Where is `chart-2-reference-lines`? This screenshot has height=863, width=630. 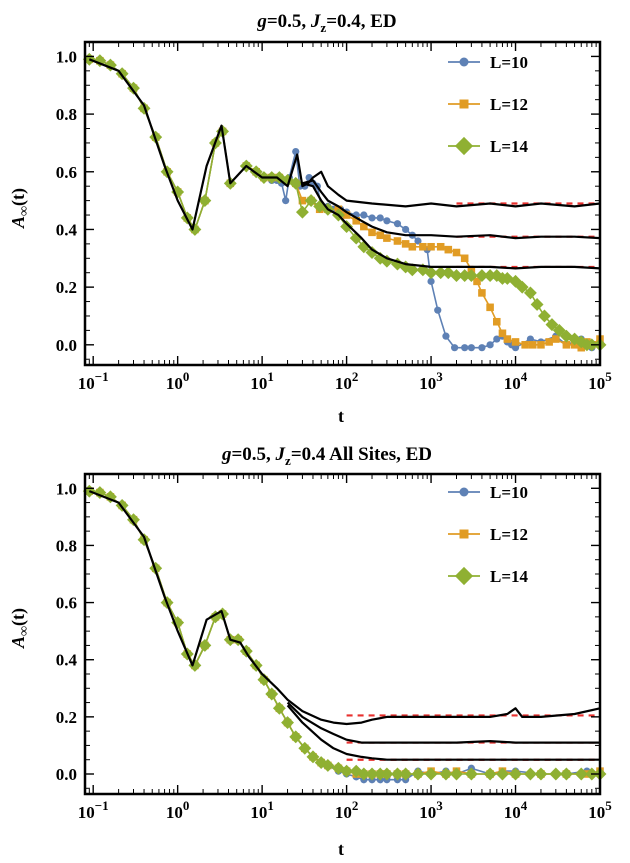 chart-2-reference-lines is located at coordinates (473, 737).